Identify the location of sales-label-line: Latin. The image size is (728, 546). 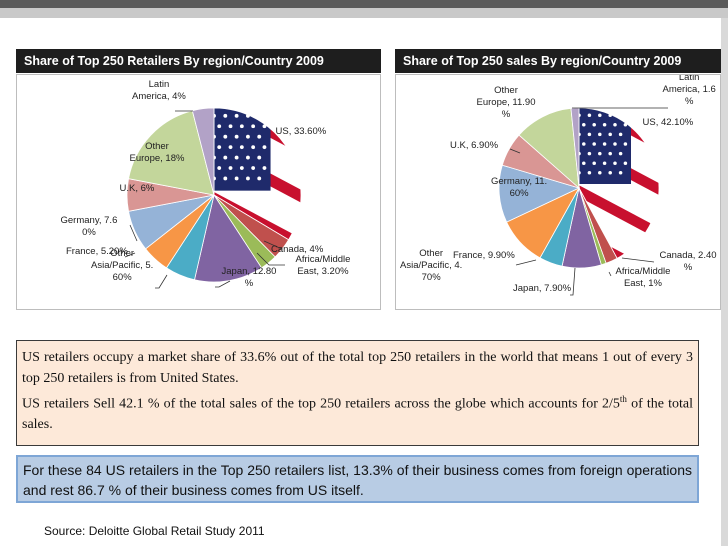
(689, 78).